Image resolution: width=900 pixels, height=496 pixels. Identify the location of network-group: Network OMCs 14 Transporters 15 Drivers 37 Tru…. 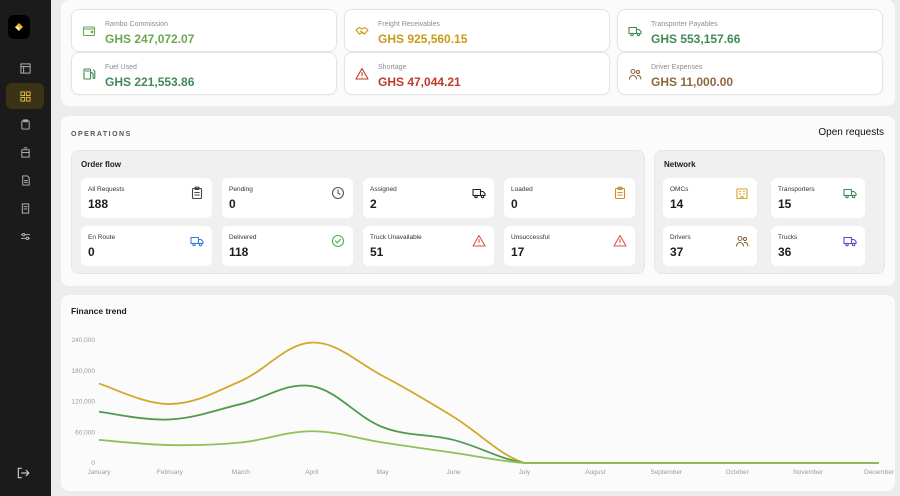
(769, 212).